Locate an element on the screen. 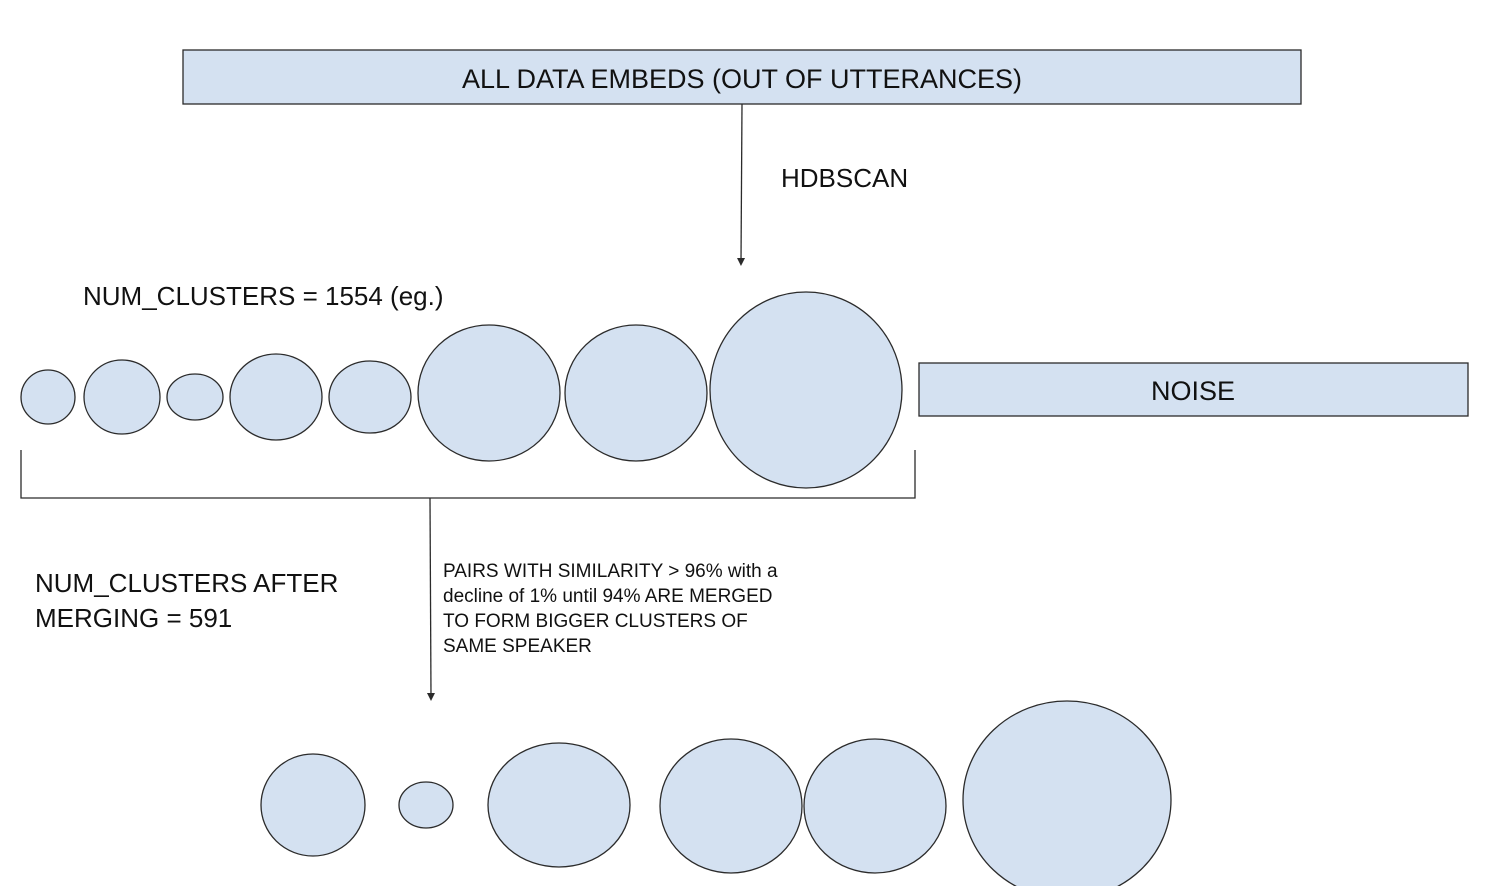  noise-label: NOISE is located at coordinates (1193, 391).